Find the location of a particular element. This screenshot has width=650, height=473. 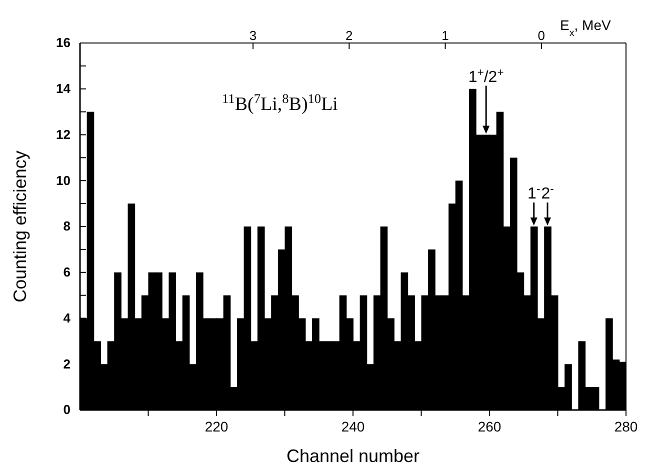

y-tick-label: 8 is located at coordinates (66, 226).